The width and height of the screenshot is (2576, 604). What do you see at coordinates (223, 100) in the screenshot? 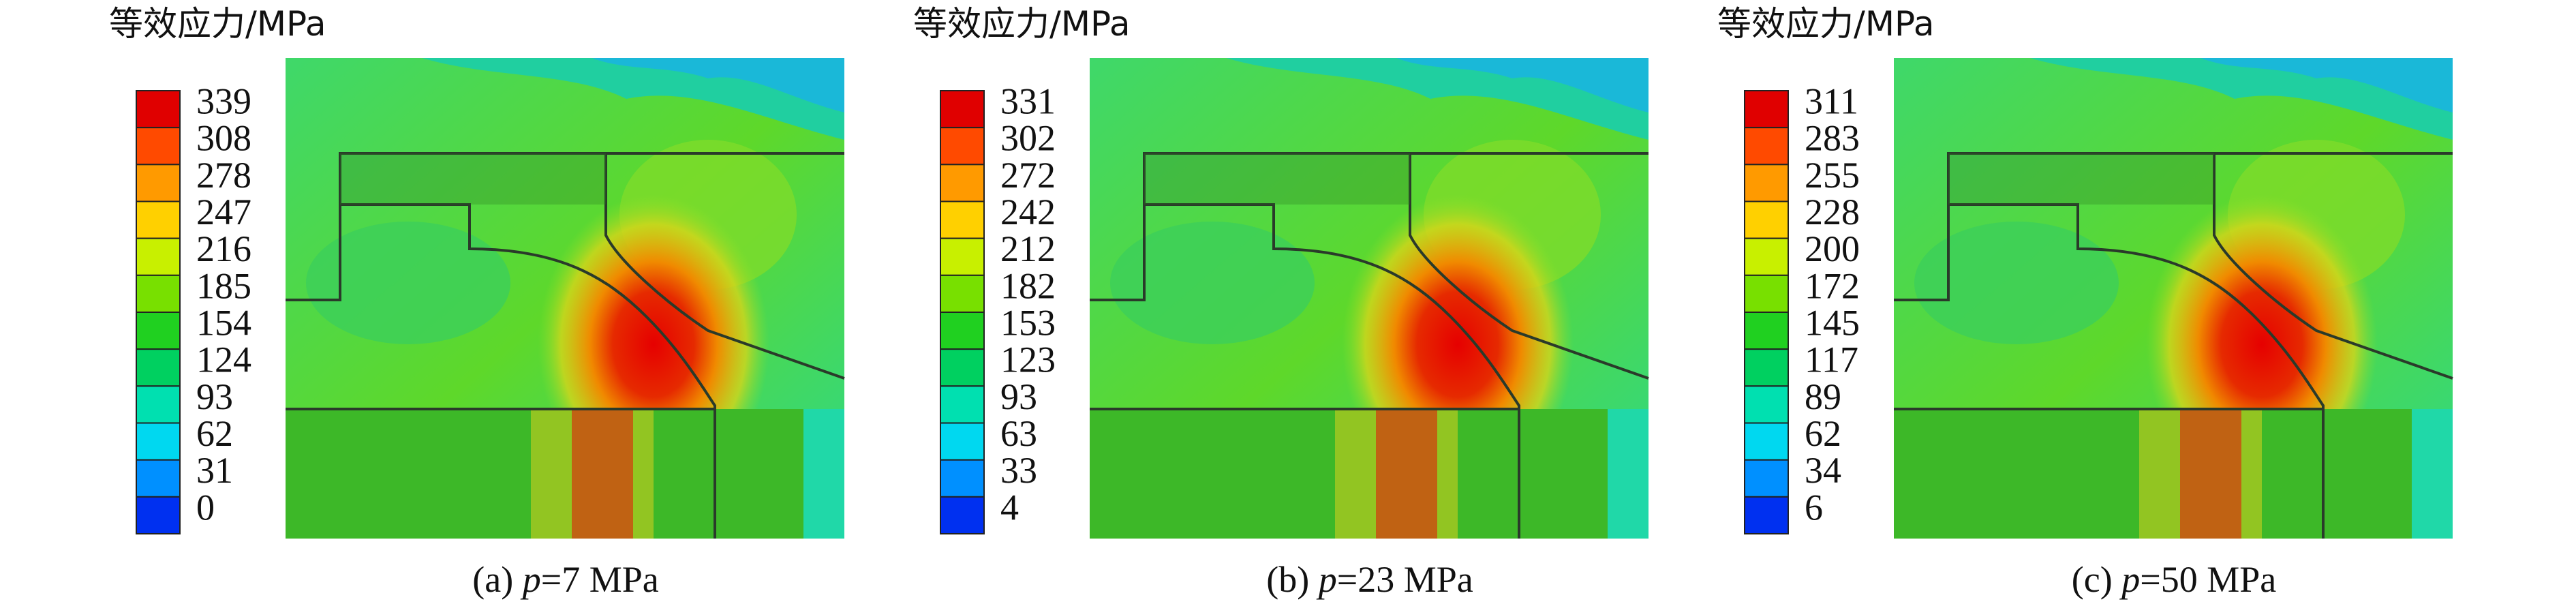
I see `colorbar-label: 339` at bounding box center [223, 100].